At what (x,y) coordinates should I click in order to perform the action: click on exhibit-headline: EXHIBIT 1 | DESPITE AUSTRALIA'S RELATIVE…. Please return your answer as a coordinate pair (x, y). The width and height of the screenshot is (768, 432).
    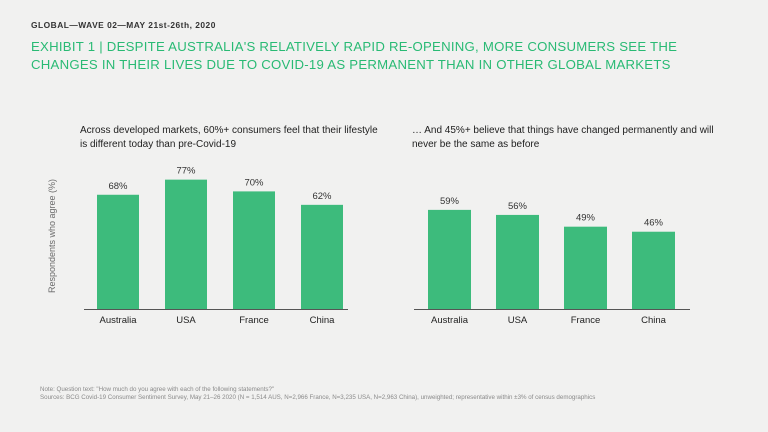
    Looking at the image, I should click on (354, 55).